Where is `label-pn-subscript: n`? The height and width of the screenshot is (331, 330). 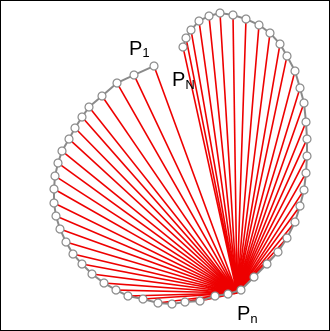
label-pn-subscript: n is located at coordinates (253, 318).